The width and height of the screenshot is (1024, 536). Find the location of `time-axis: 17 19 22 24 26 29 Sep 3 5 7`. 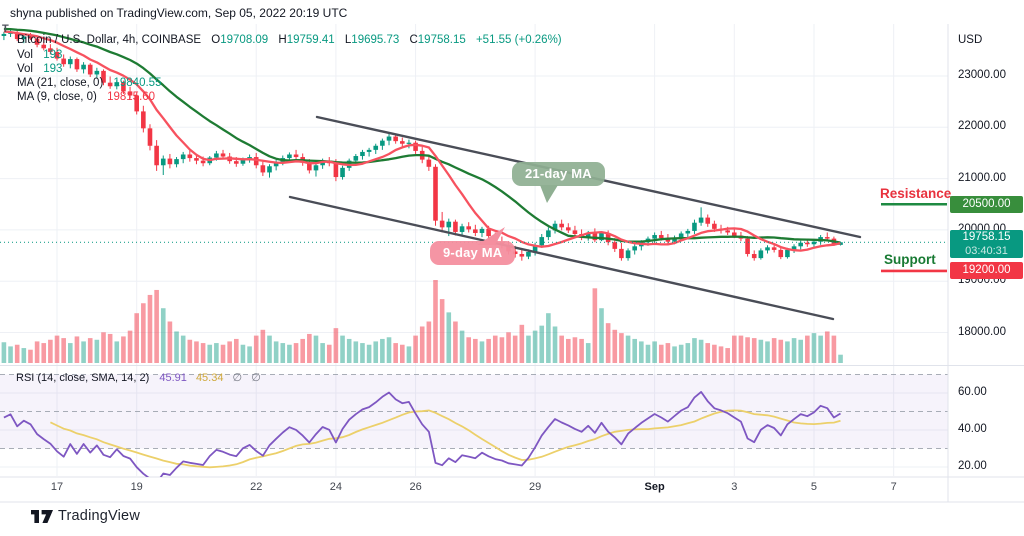

time-axis: 17 19 22 24 26 29 Sep 3 5 7 is located at coordinates (474, 490).